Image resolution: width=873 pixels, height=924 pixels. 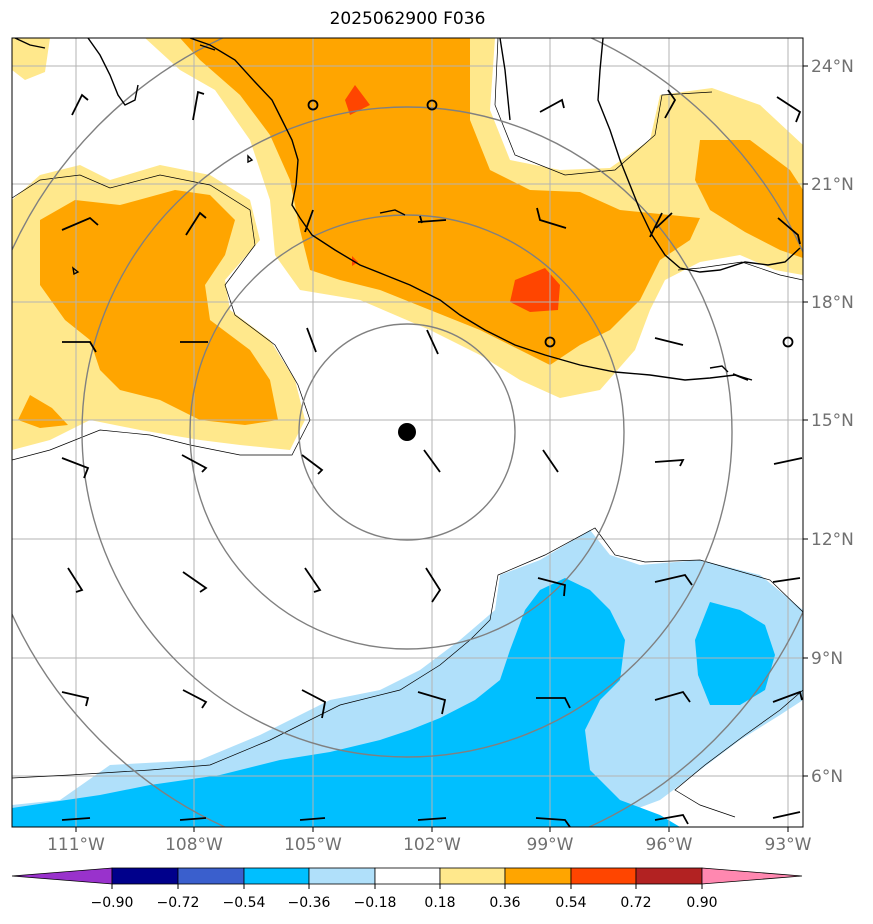 What do you see at coordinates (439, 903) in the screenshot?
I see `colorbar-label-5: 0.18` at bounding box center [439, 903].